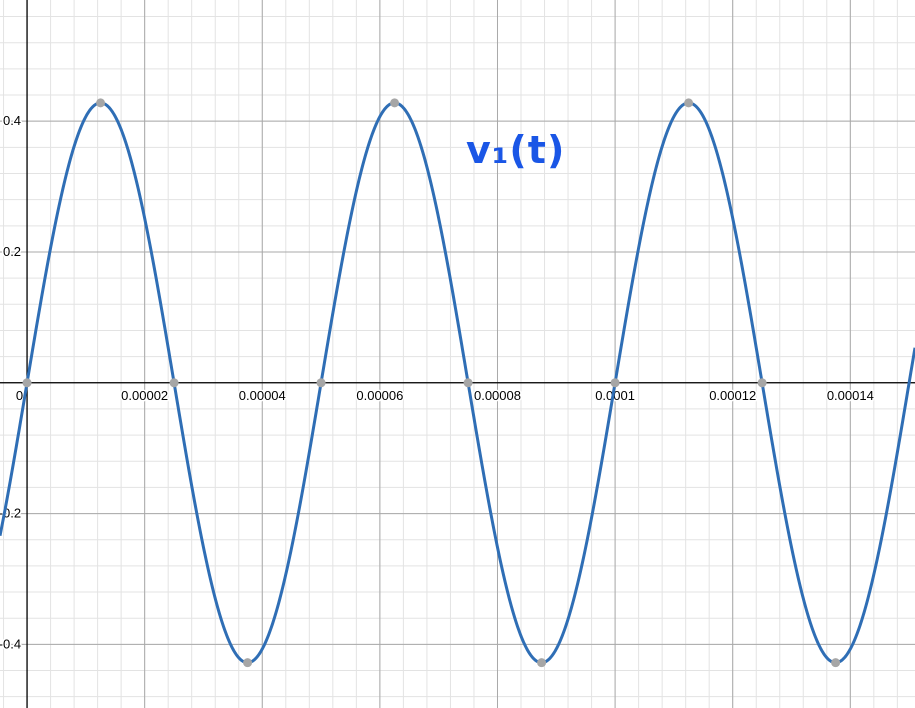 The height and width of the screenshot is (708, 915). I want to click on y-tick-label: -0.4, so click(10, 643).